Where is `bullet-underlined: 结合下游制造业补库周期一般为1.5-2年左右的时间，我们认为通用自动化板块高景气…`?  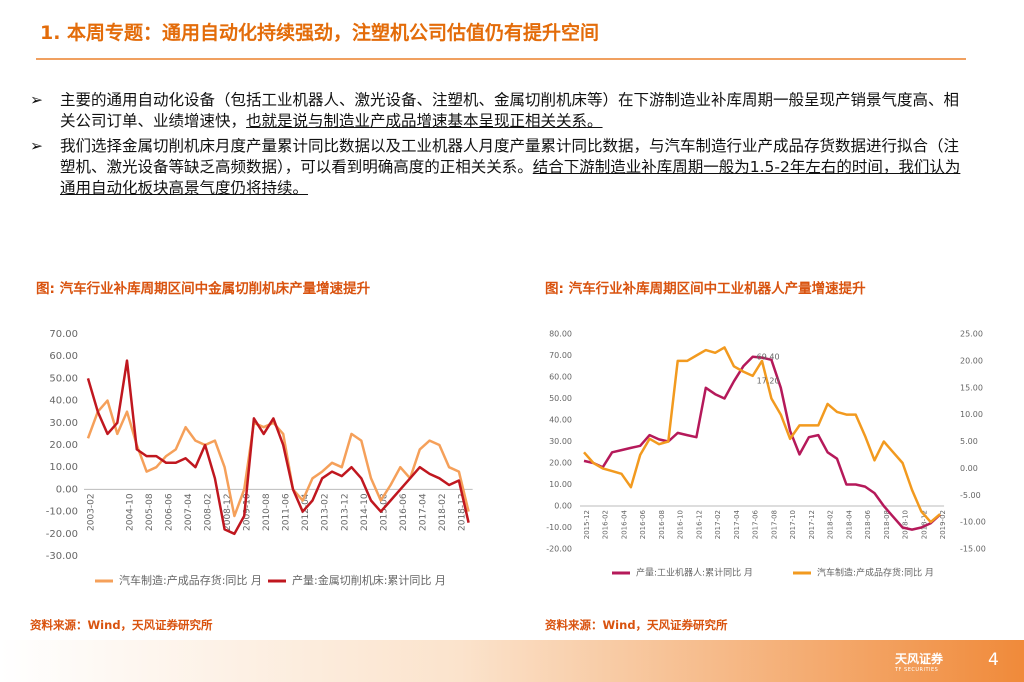
bullet-underlined: 结合下游制造业补库周期一般为1.5-2年左右的时间，我们认为通用自动化板块高景气… is located at coordinates (510, 177).